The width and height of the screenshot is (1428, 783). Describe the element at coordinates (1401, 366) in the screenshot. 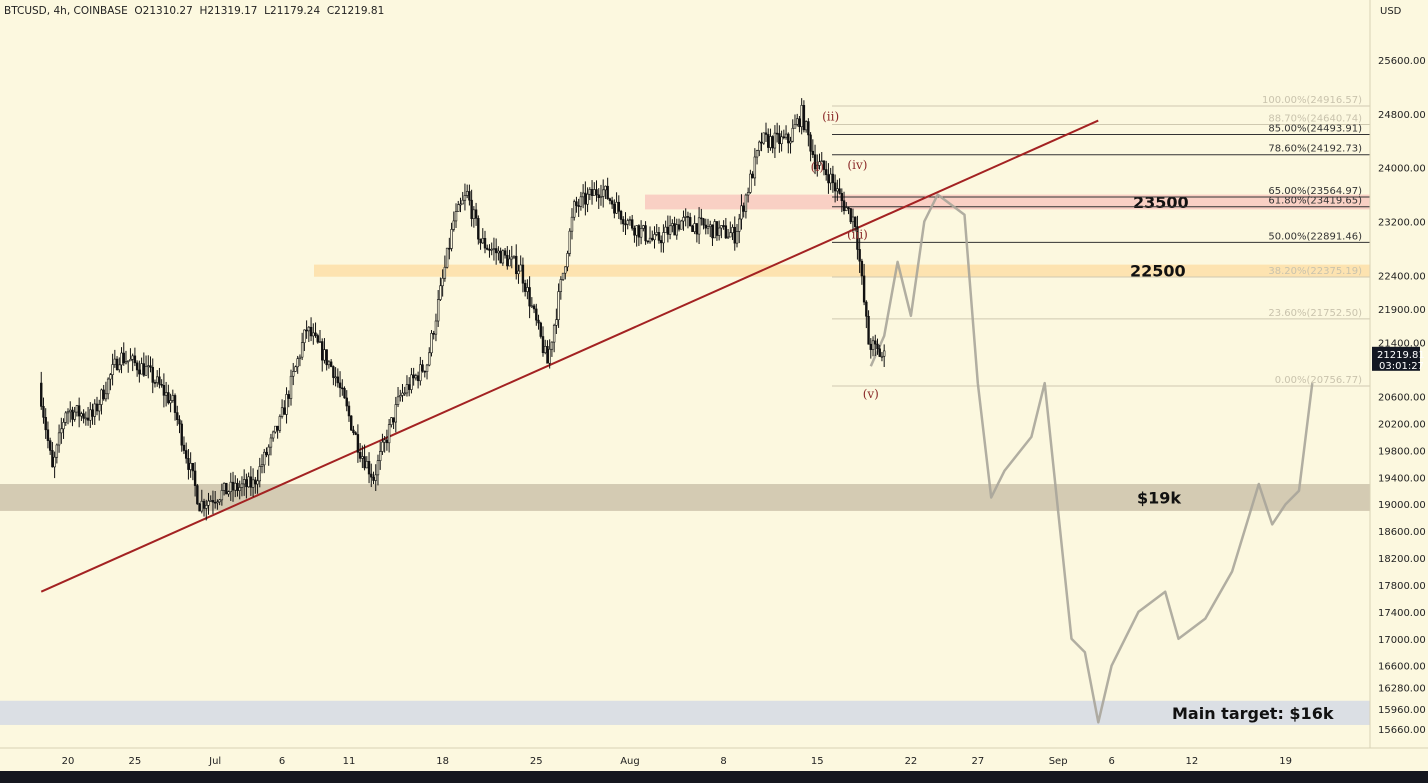

I see `bar-countdown: 03:01:27` at that location.